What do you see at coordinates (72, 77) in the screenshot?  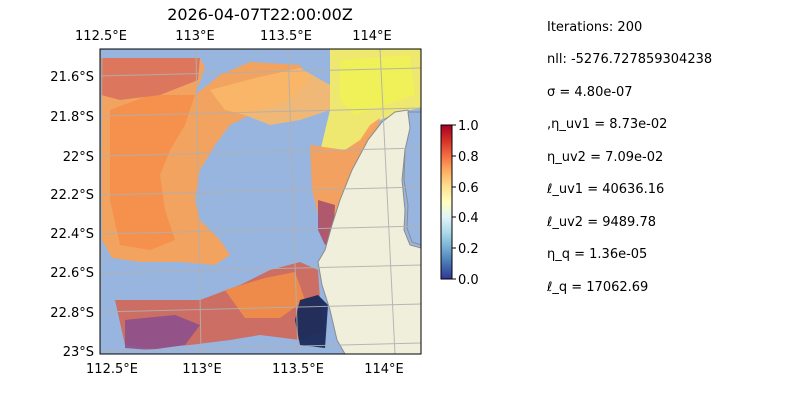 I see `lat-label: 21.6°S` at bounding box center [72, 77].